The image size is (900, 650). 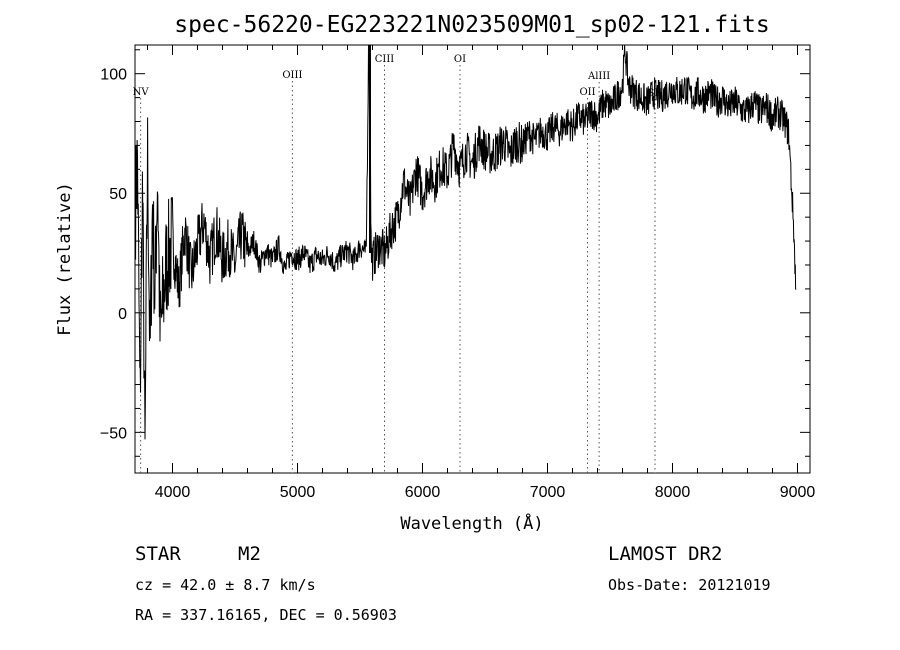 What do you see at coordinates (798, 492) in the screenshot?
I see `x-tick-label: 9000` at bounding box center [798, 492].